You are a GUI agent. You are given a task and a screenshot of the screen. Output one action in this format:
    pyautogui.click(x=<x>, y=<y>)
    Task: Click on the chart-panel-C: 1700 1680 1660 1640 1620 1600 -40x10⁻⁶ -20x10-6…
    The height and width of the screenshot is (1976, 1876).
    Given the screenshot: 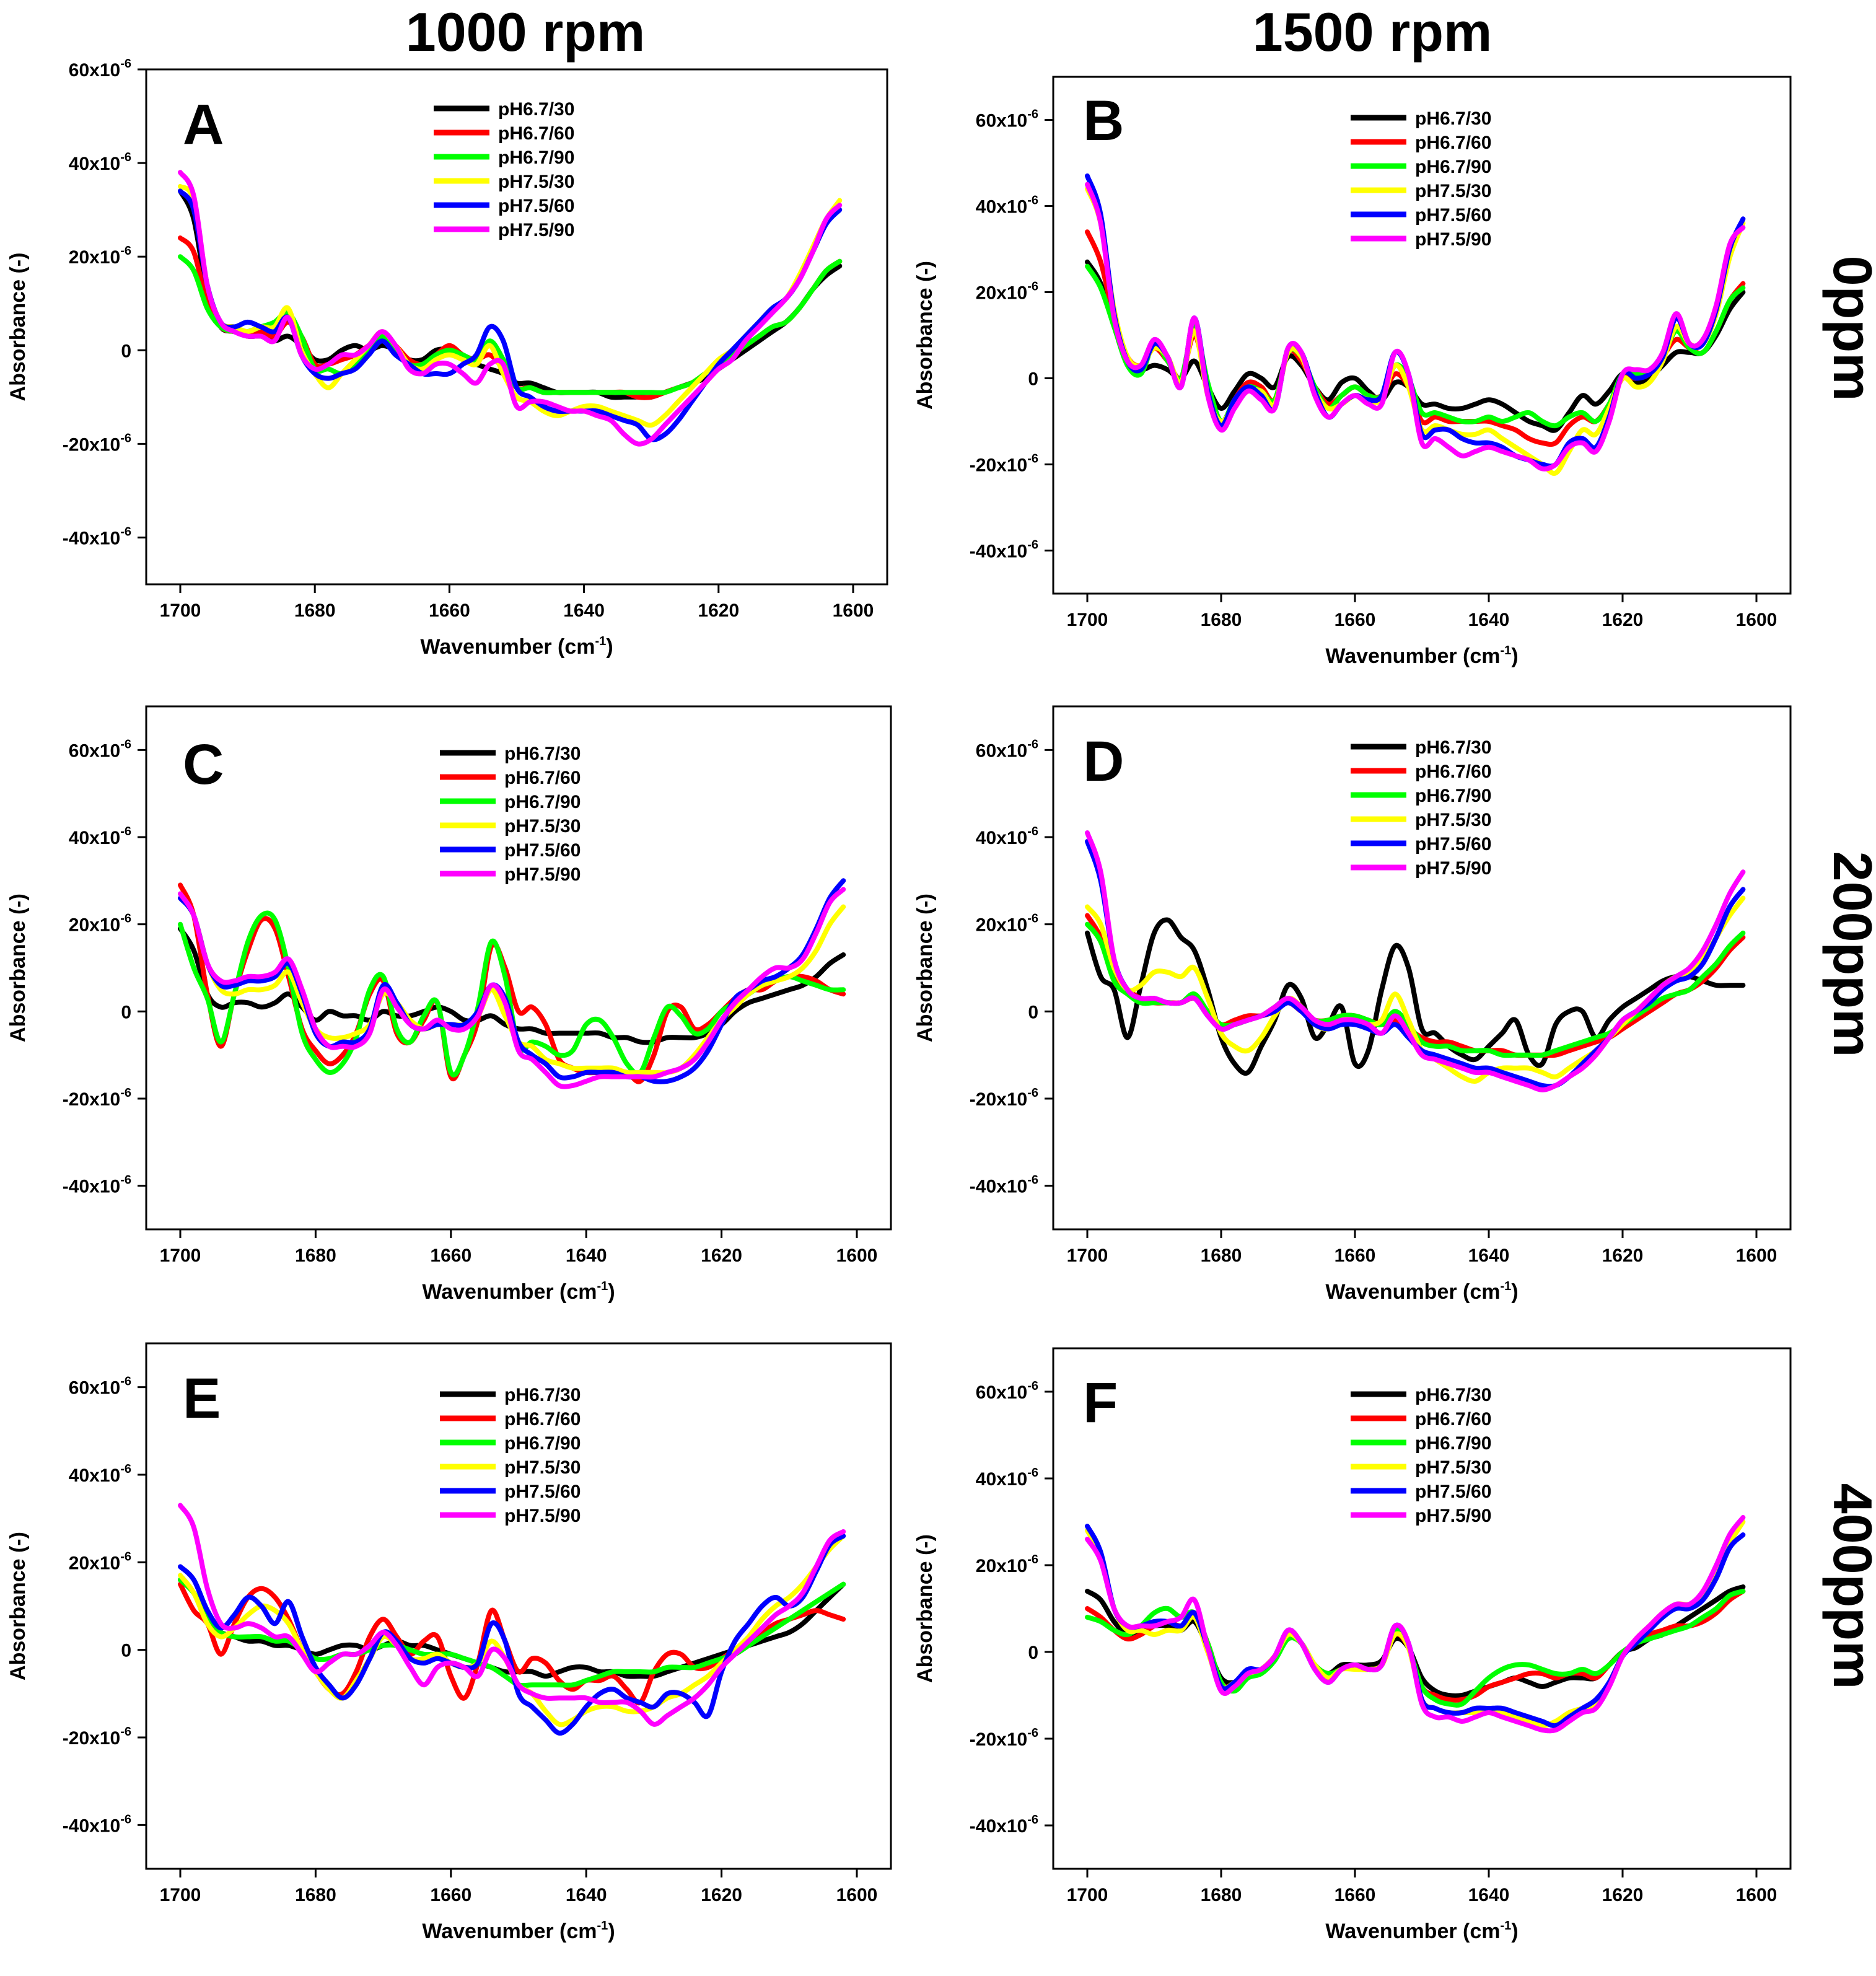 What is the action you would take?
    pyautogui.click(x=449, y=1004)
    